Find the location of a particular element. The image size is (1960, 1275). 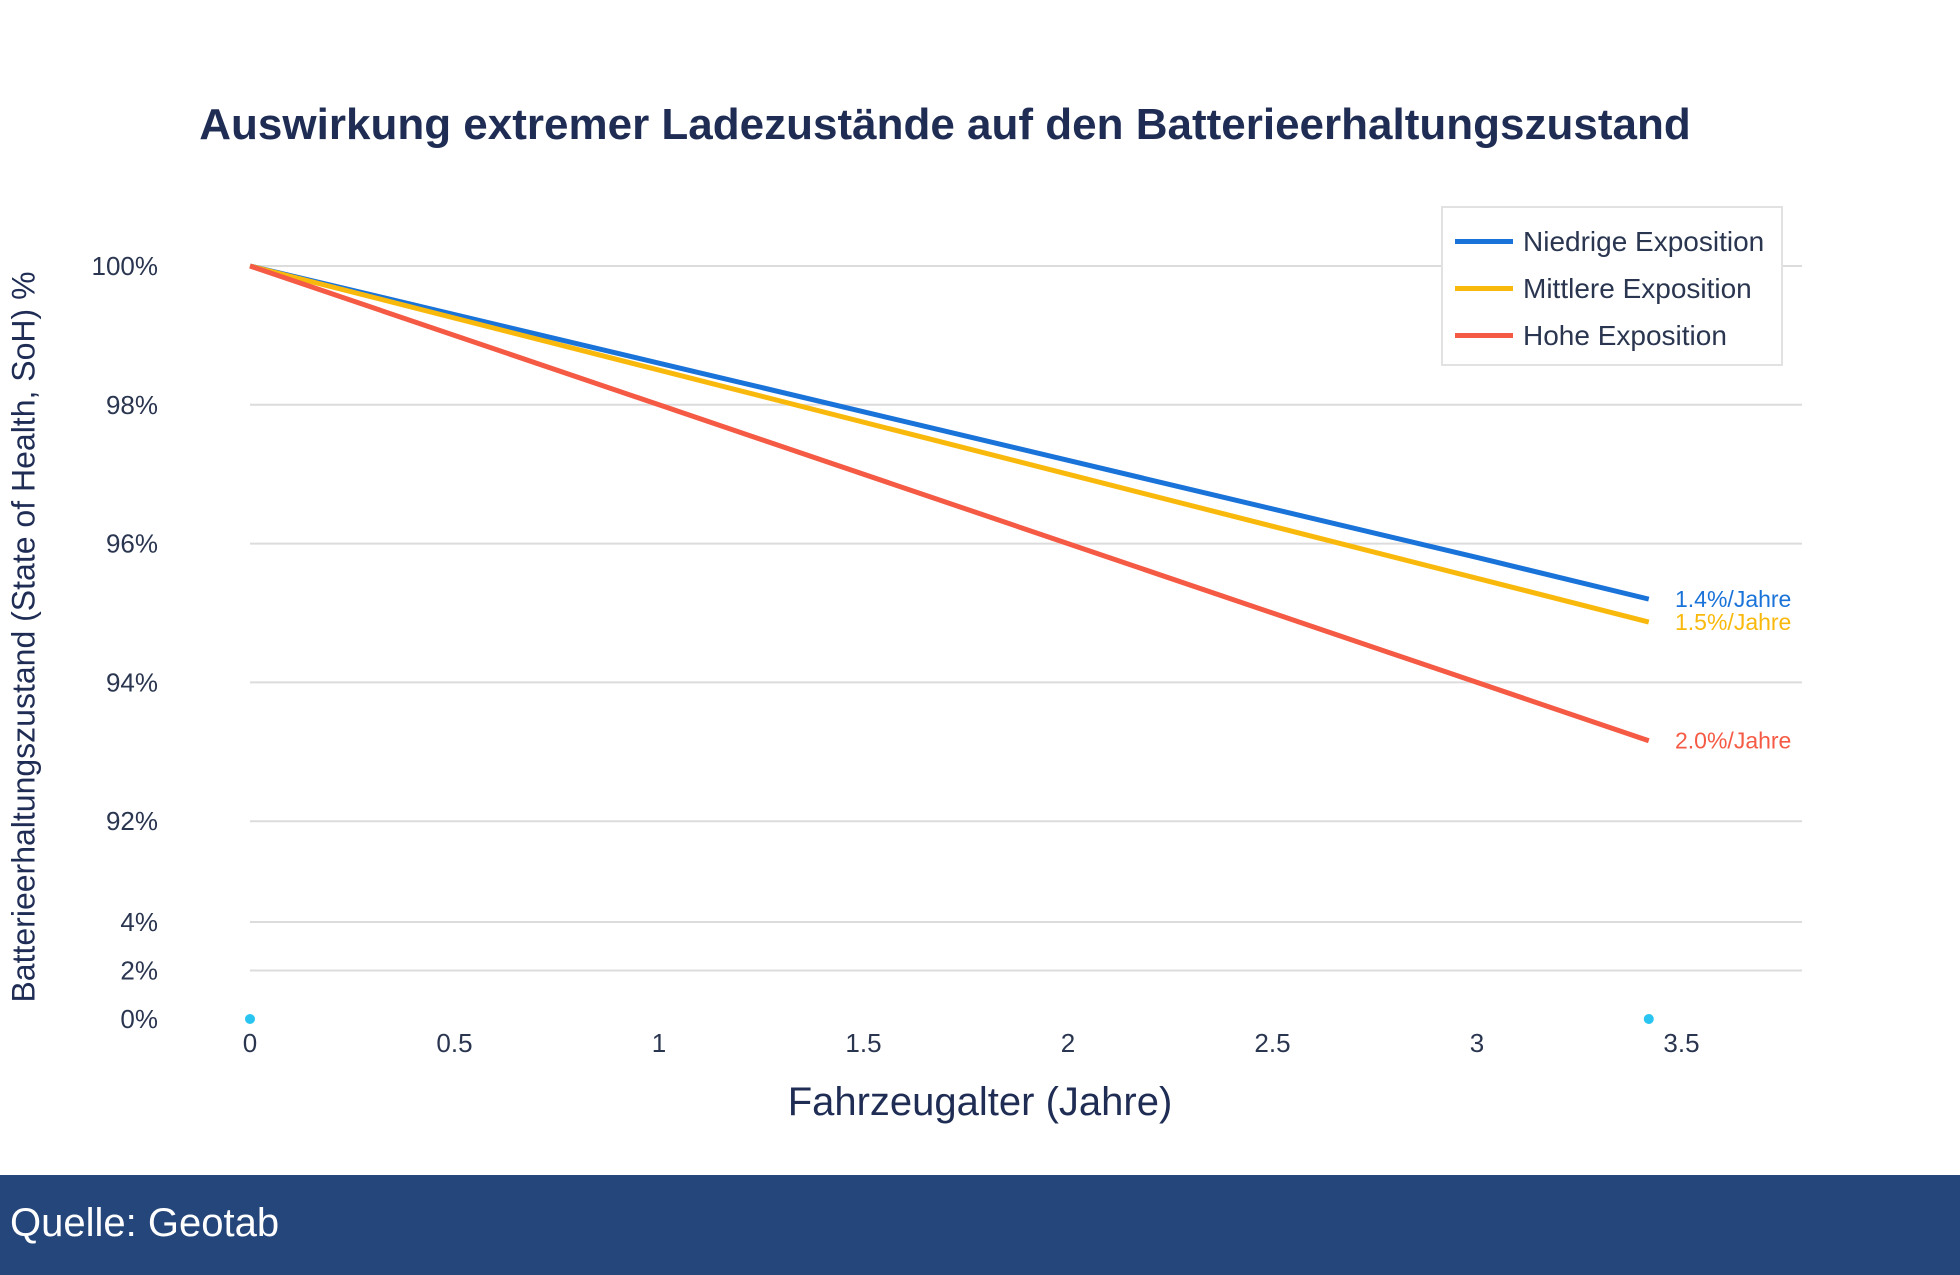

y-tick-label: 98% is located at coordinates (132, 405).